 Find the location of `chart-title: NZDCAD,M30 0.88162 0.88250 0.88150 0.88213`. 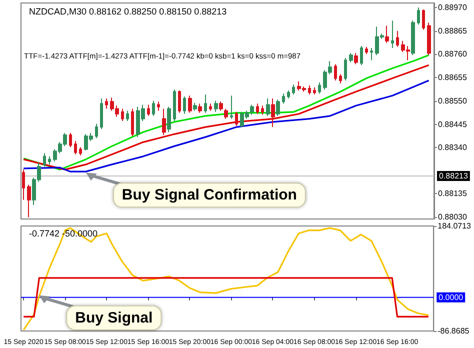

chart-title: NZDCAD,M30 0.88162 0.88250 0.88150 0.88213 is located at coordinates (128, 11).